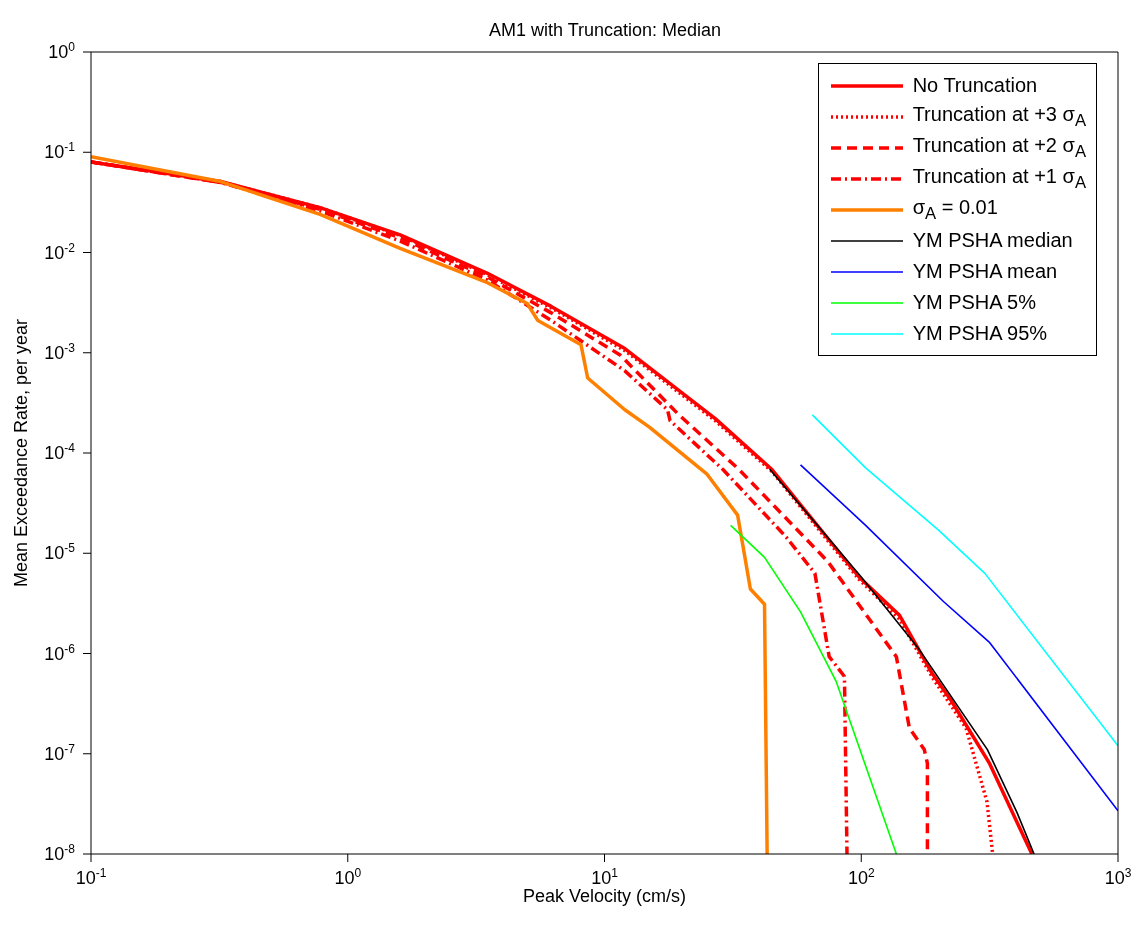 Image resolution: width=1142 pixels, height=930 pixels. What do you see at coordinates (60, 752) in the screenshot?
I see `y-tick-label: 10$^{-7}$` at bounding box center [60, 752].